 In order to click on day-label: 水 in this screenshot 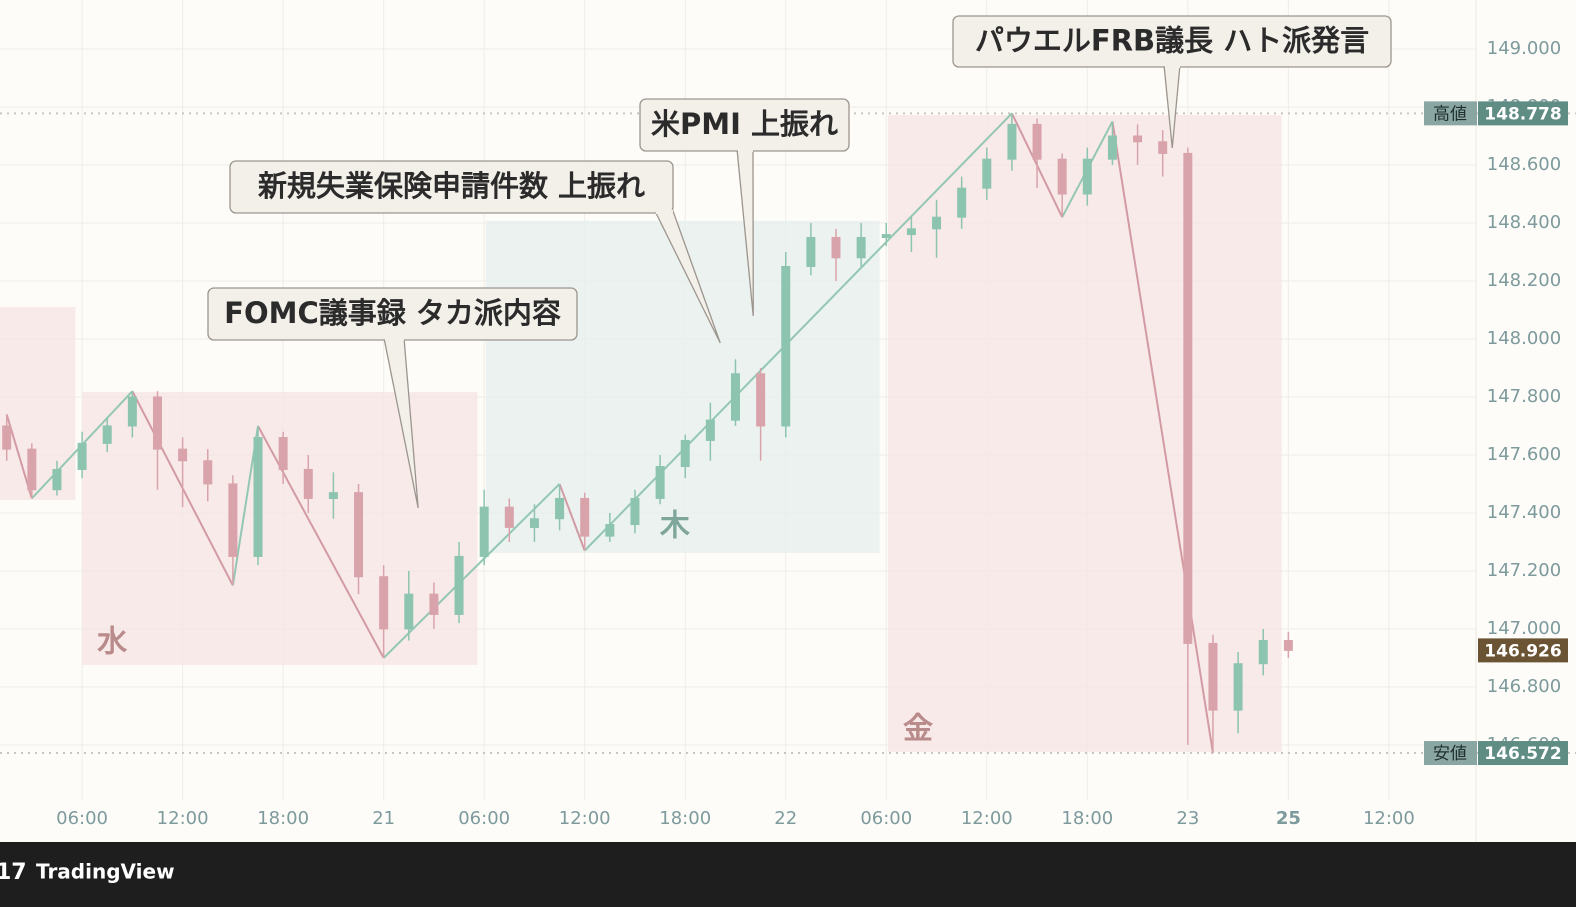, I will do `click(112, 641)`.